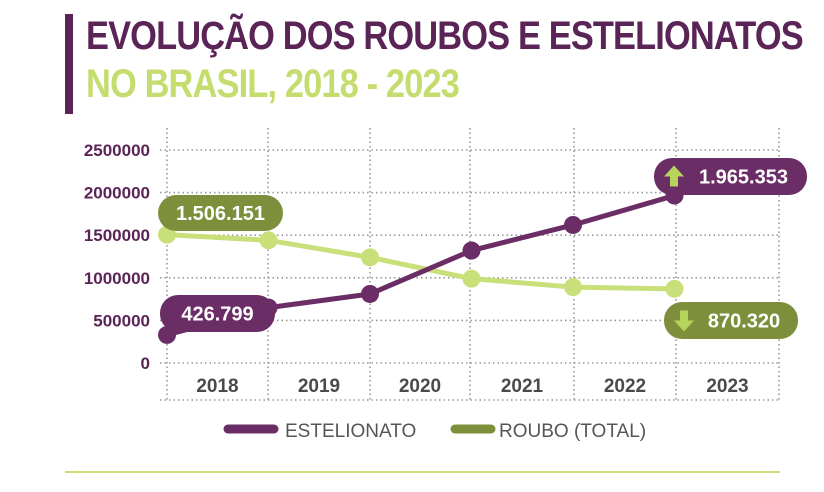  I want to click on callout-label: 426.799, so click(217, 315).